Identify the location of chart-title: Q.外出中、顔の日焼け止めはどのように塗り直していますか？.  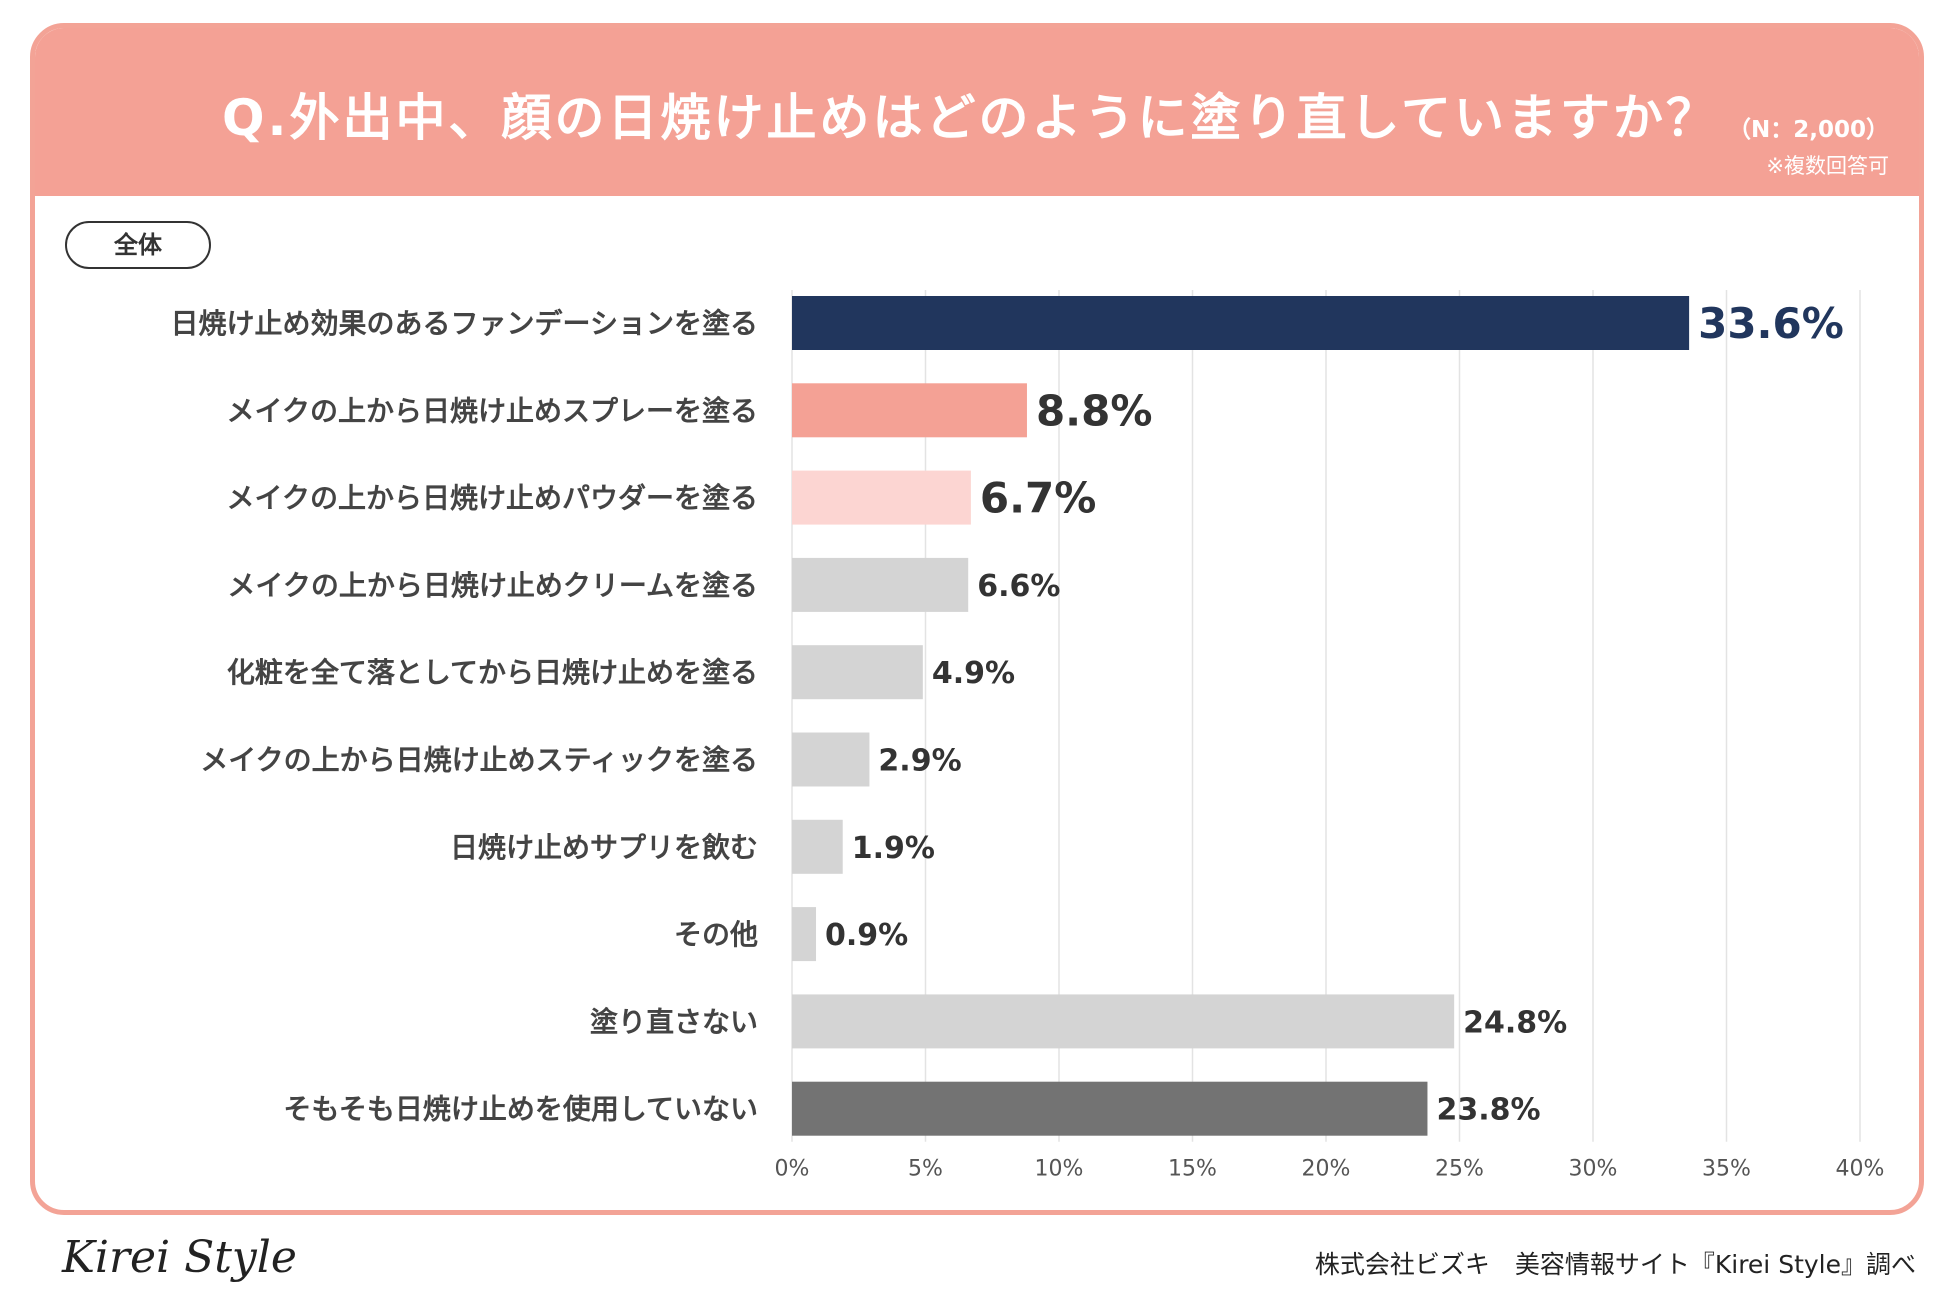
(970, 118).